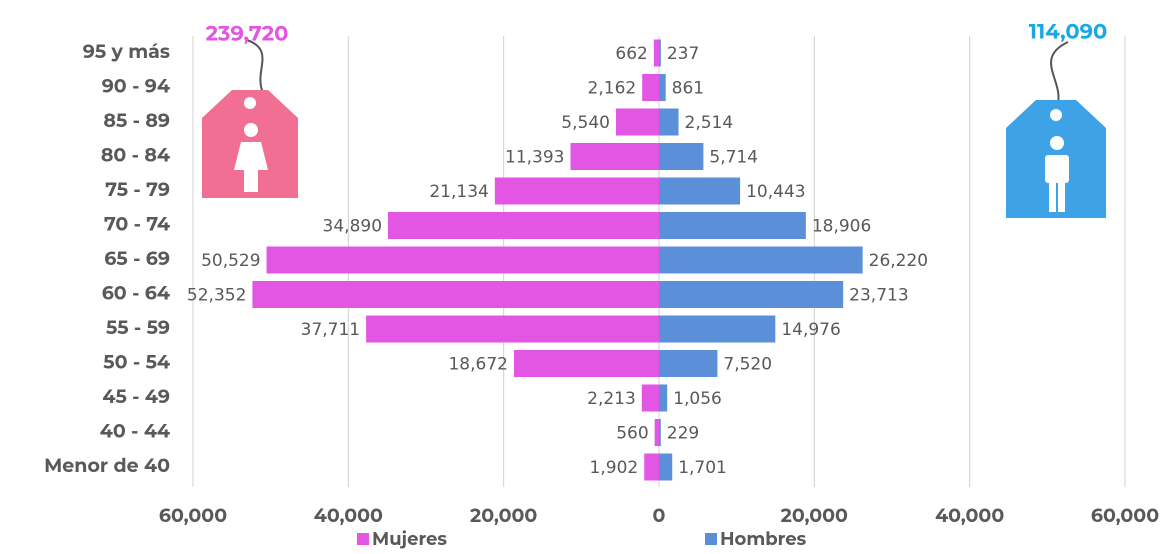  I want to click on value-label: 23,713, so click(878, 296).